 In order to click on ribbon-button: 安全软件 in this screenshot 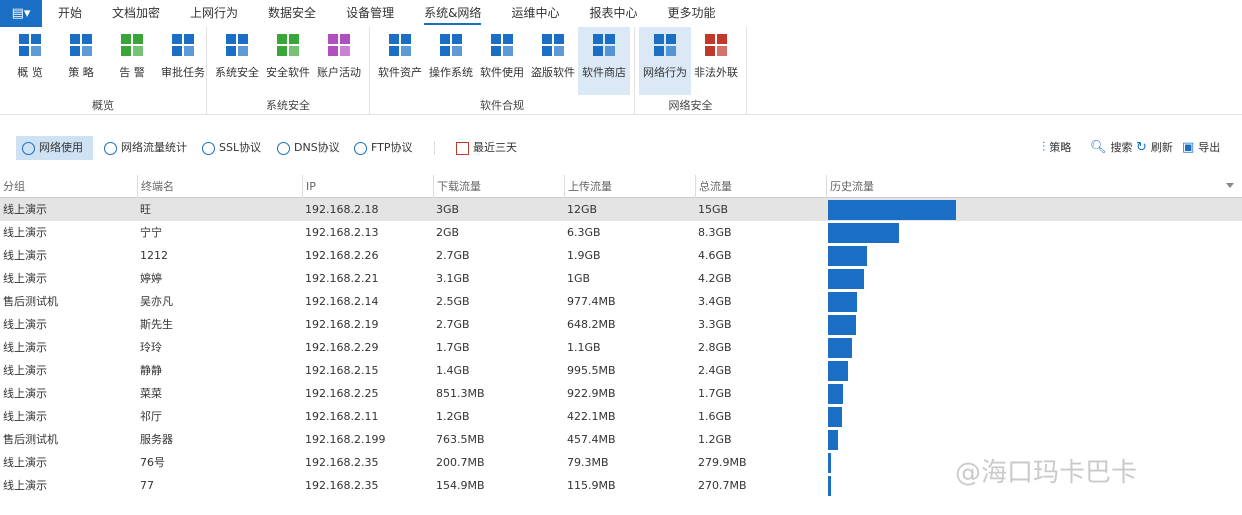, I will do `click(288, 61)`.